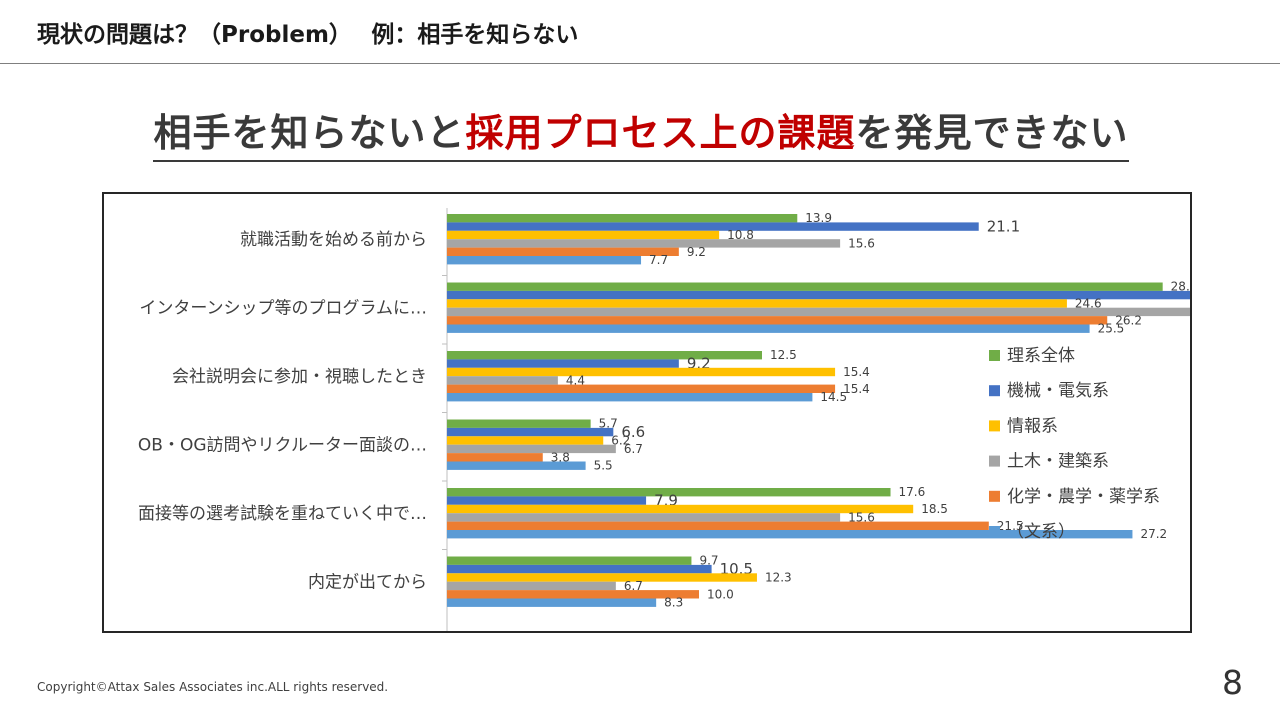 The image size is (1280, 720). Describe the element at coordinates (1088, 304) in the screenshot. I see `data-label: 24.6` at that location.